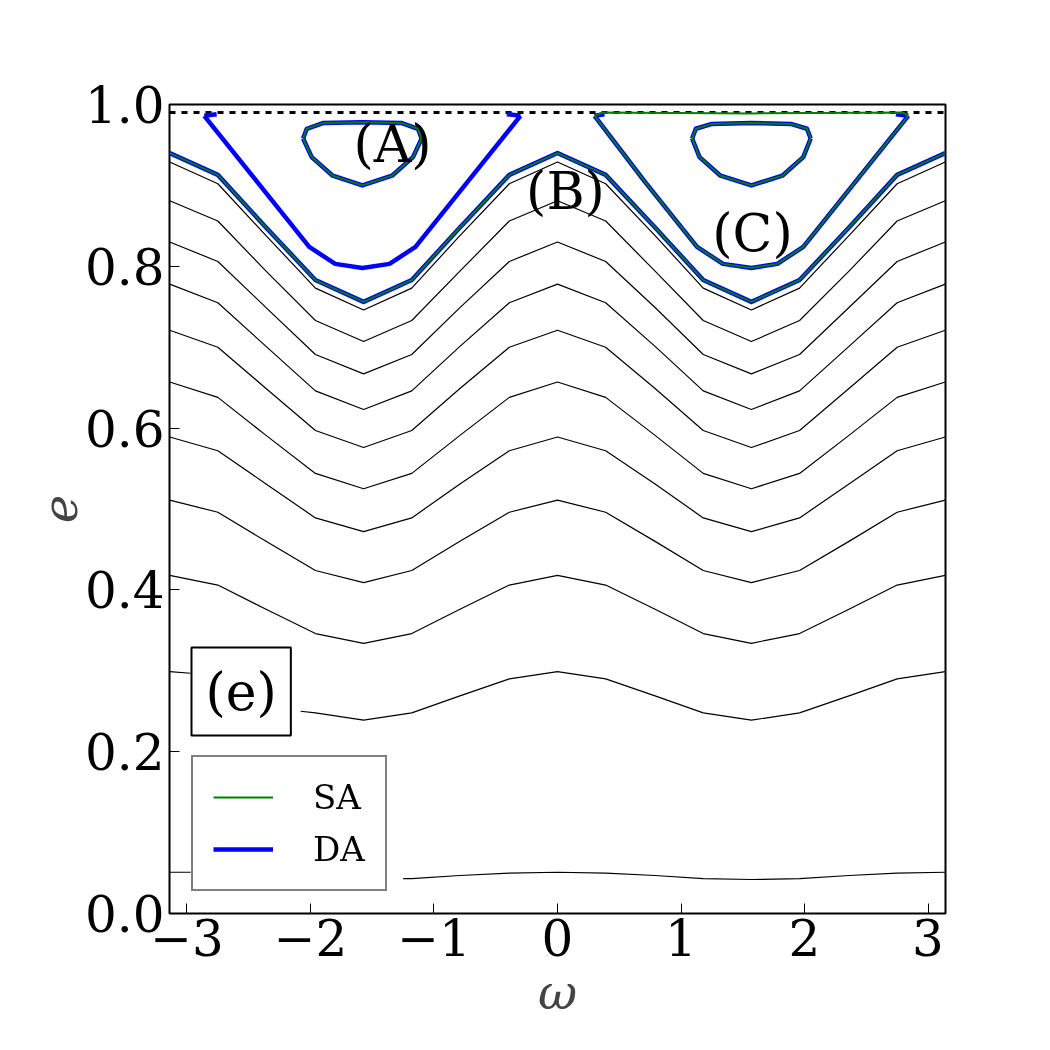  Describe the element at coordinates (124, 753) in the screenshot. I see `y-tick-label: 0.2` at that location.